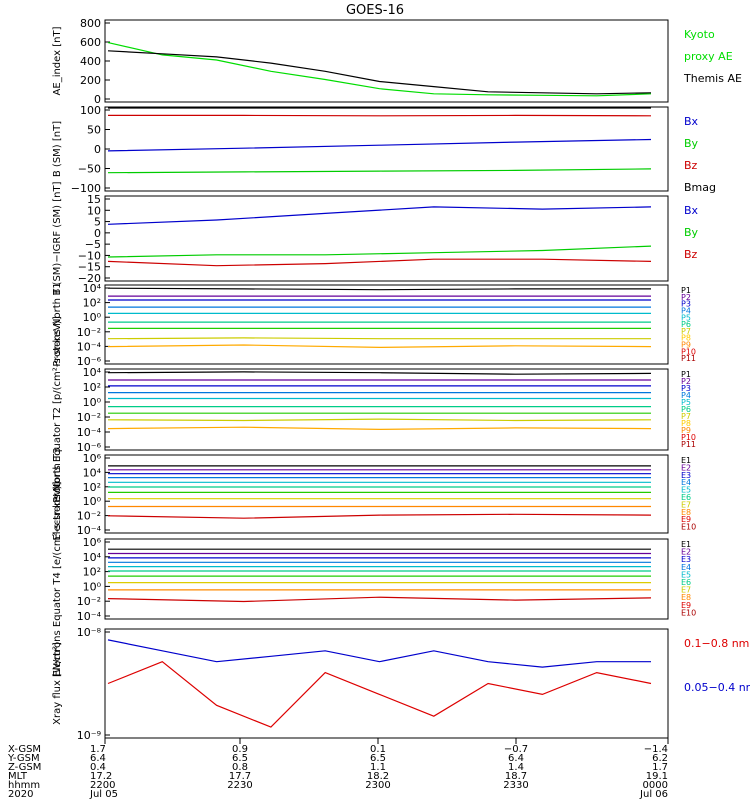  What do you see at coordinates (23, 758) in the screenshot?
I see `x-row-label: Y-GSM` at bounding box center [23, 758].